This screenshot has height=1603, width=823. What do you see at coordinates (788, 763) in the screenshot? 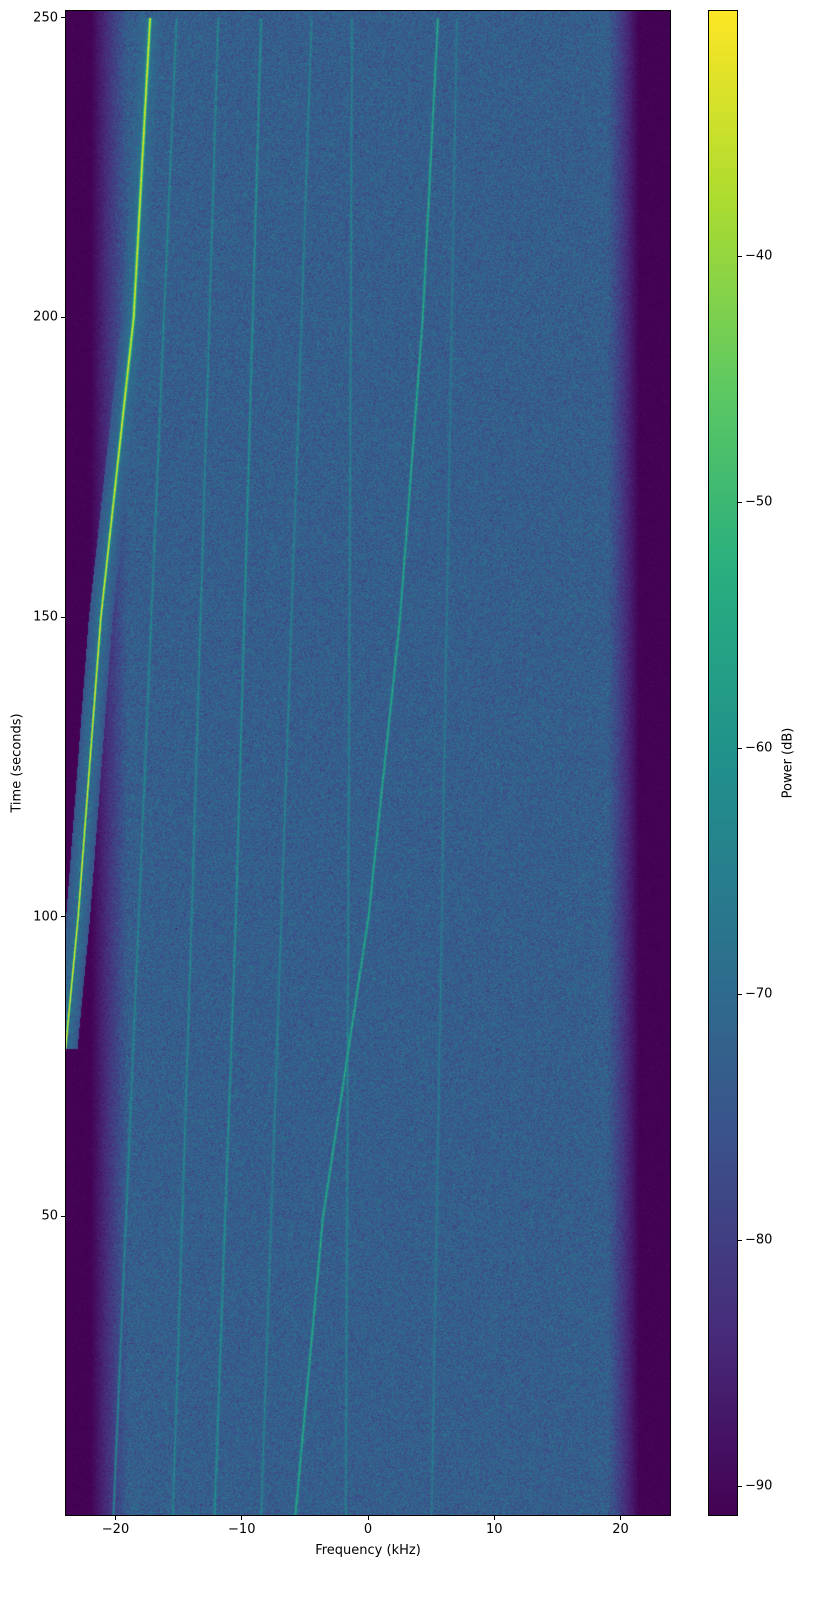
I see `colorbar-label: Power (dB)` at bounding box center [788, 763].